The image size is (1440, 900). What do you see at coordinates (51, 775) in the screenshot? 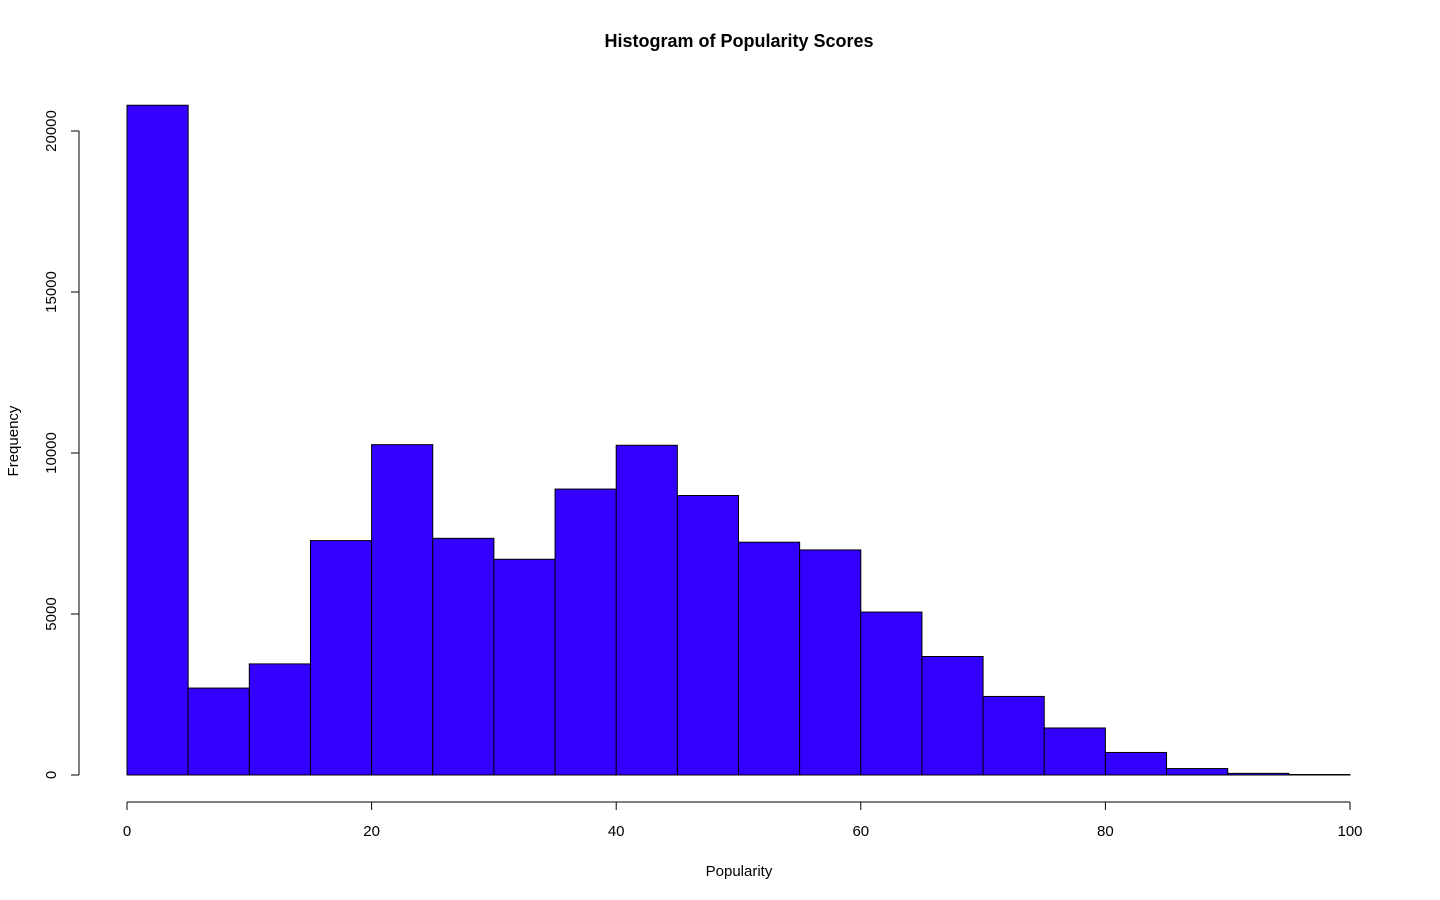
I see `y-tick-label: 0` at bounding box center [51, 775].